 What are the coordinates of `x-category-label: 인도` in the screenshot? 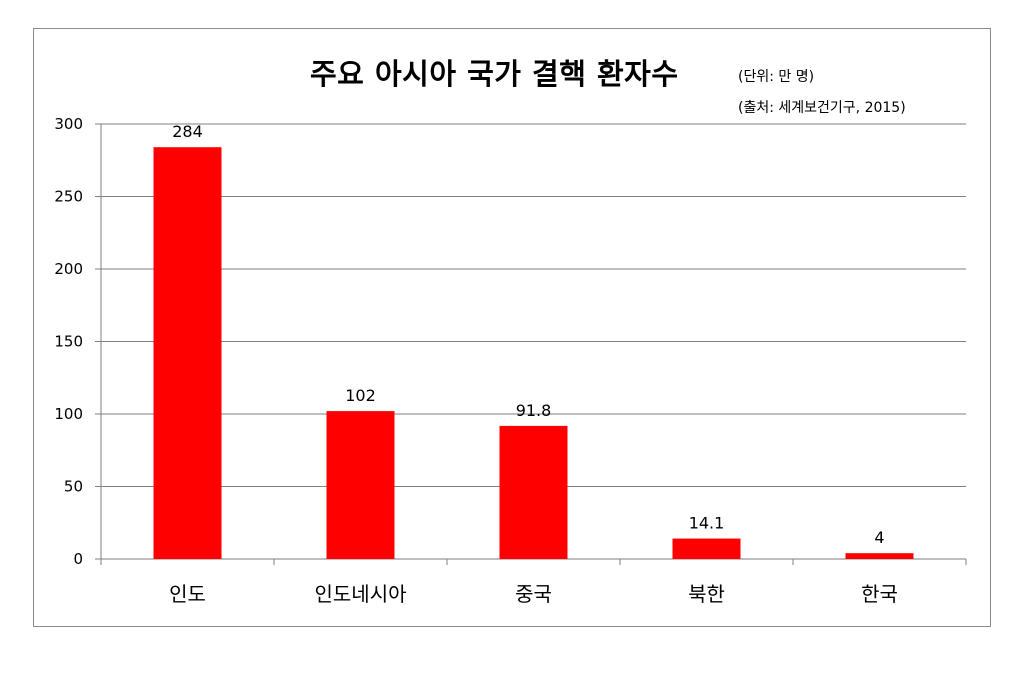 It's located at (187, 594).